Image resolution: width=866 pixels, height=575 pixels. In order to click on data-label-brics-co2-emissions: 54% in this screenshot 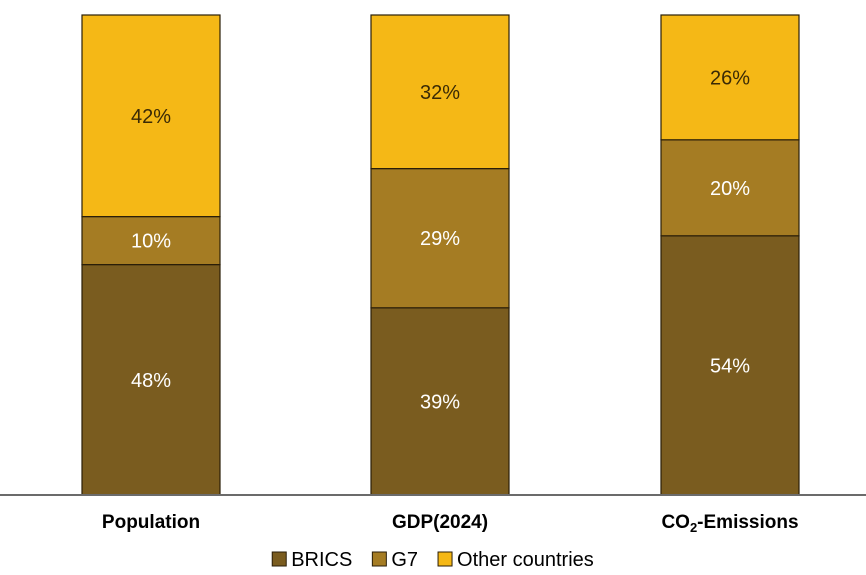, I will do `click(730, 366)`.